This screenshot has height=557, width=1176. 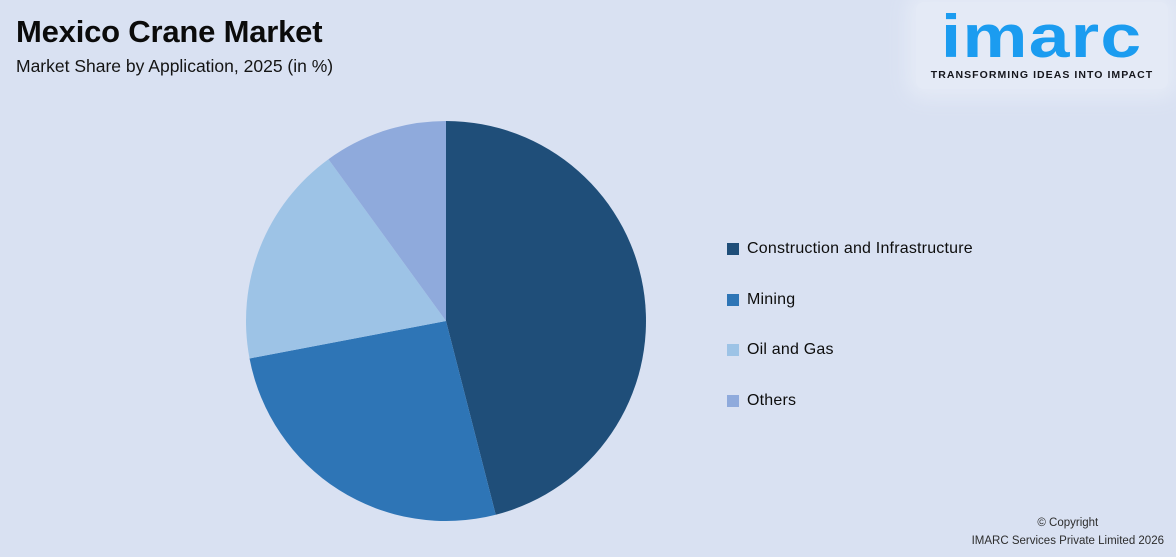 What do you see at coordinates (1042, 36) in the screenshot?
I see `imarc-logo-wordmark: imarc` at bounding box center [1042, 36].